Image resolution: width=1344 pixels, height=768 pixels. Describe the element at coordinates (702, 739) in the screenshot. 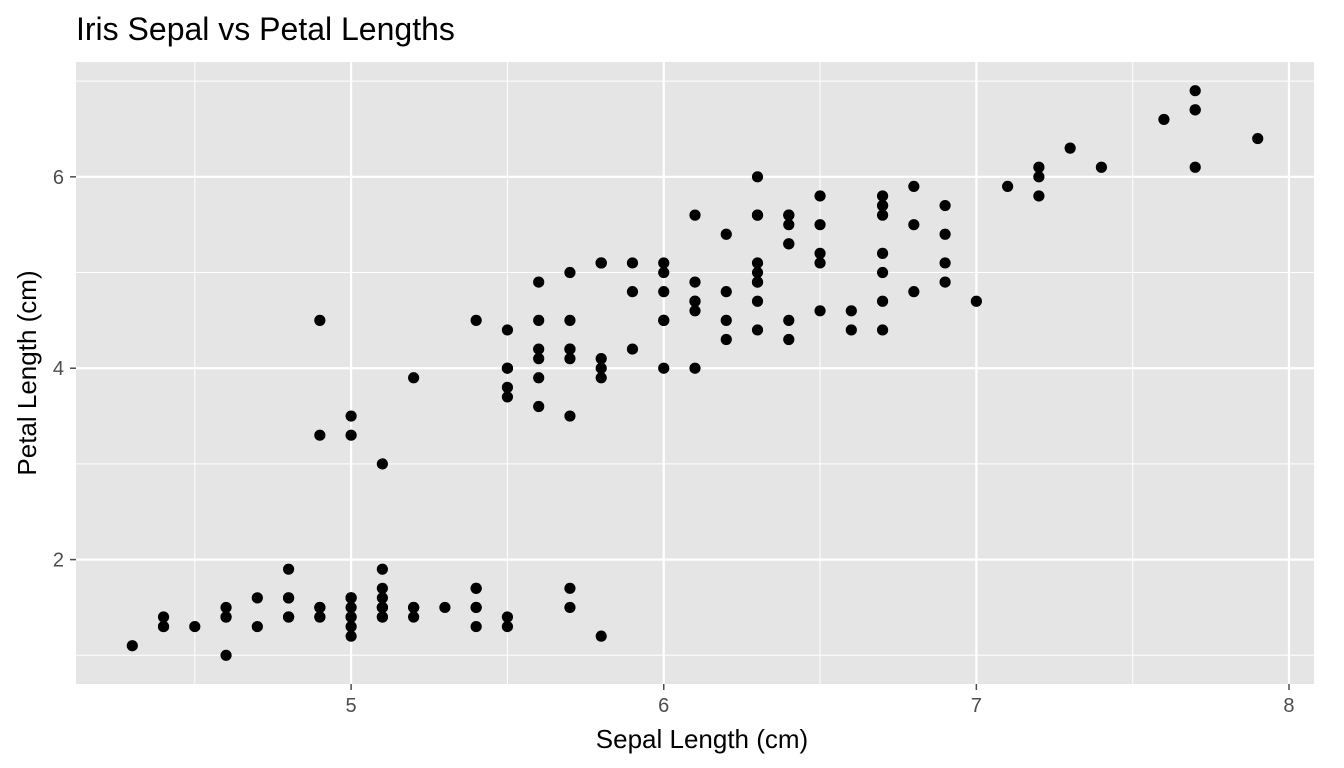

I see `x-axis-label: Sepal Length (cm)` at that location.